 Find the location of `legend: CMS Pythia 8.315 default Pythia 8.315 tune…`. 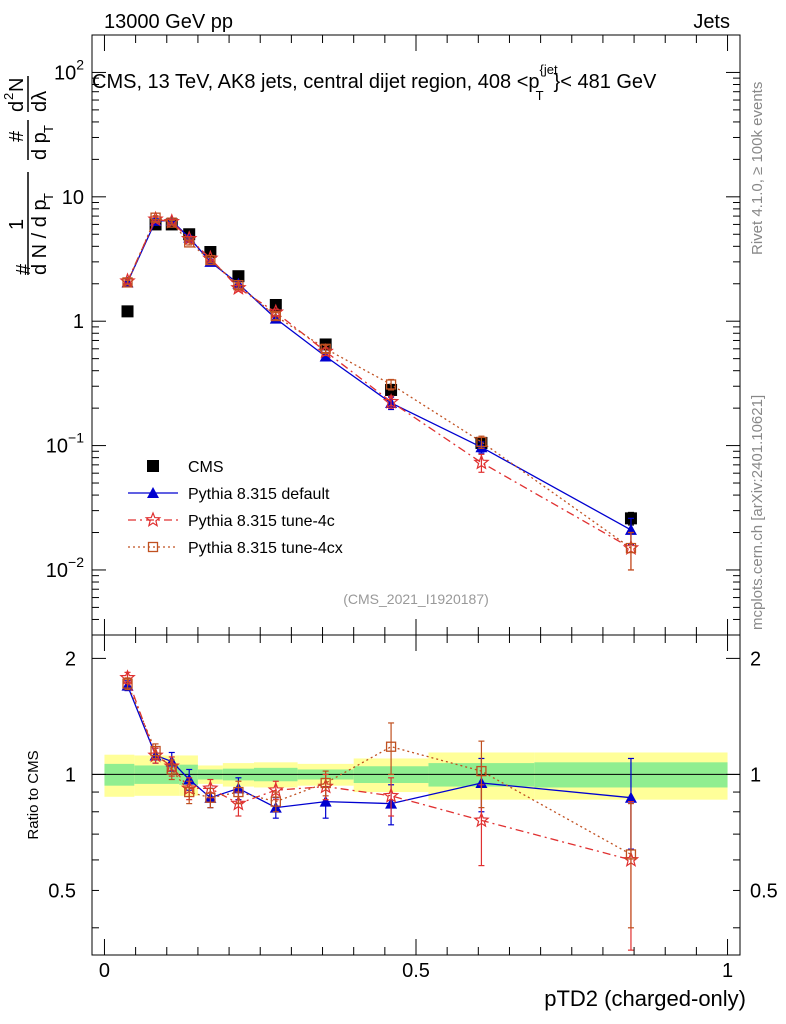

legend: CMS Pythia 8.315 default Pythia 8.315 tune… is located at coordinates (235, 508).